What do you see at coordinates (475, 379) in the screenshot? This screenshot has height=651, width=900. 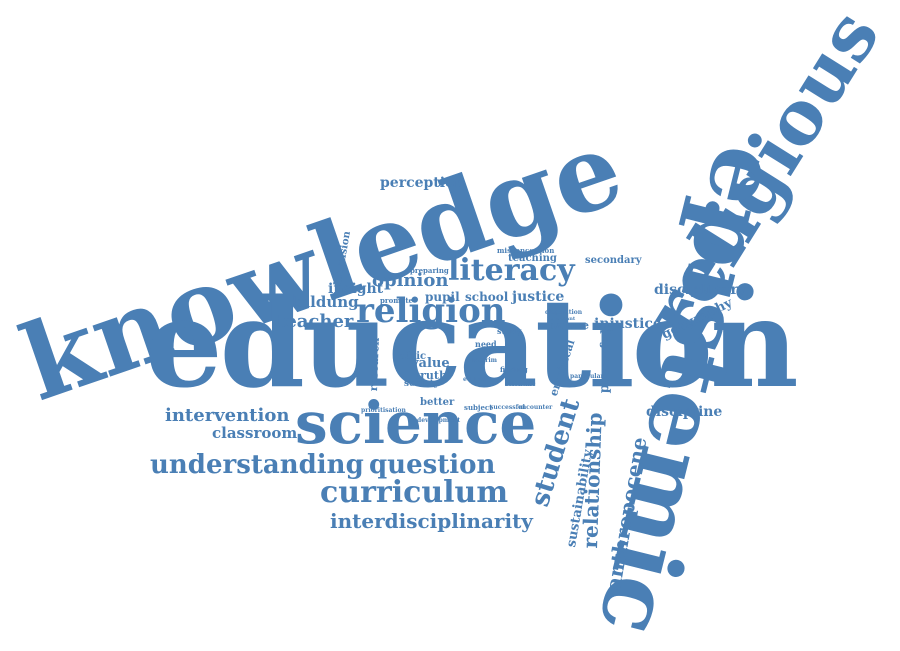 I see `word-ethical: ethical` at bounding box center [475, 379].